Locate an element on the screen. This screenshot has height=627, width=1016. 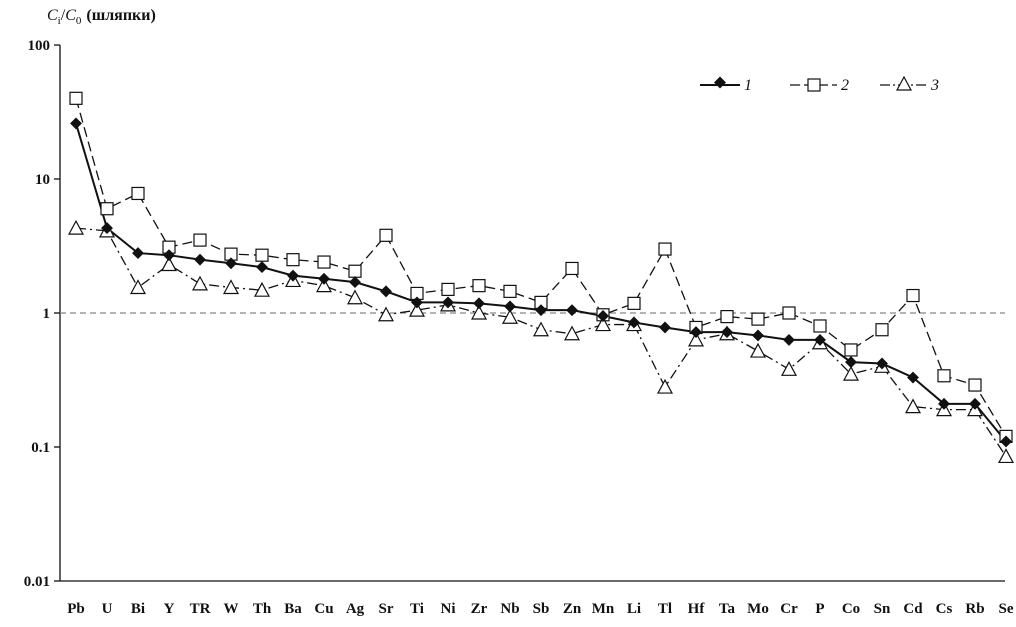
x-tick-label: Cu is located at coordinates (323, 609).